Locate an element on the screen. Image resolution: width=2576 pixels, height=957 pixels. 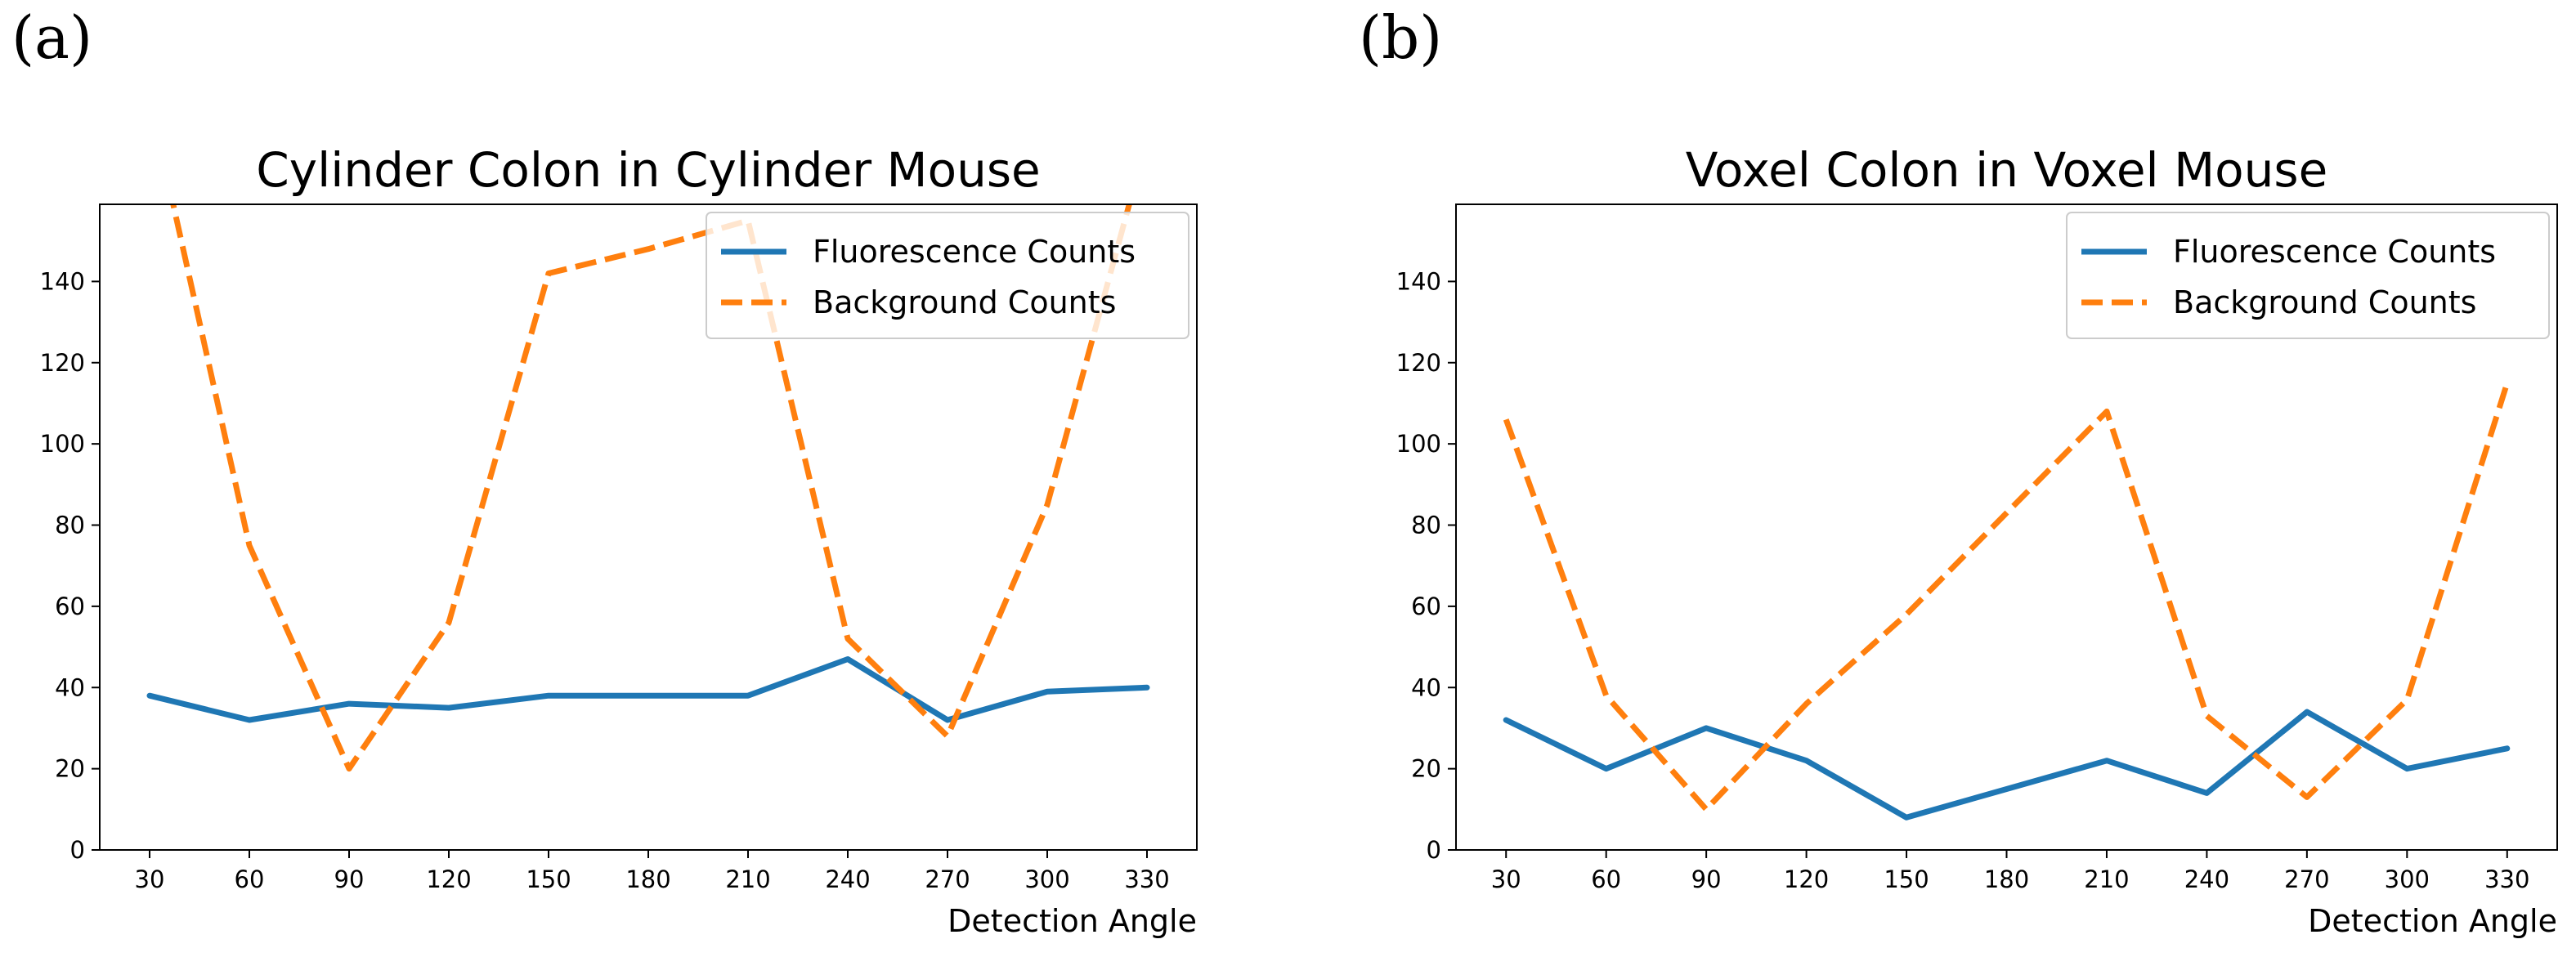
panel-label-a: (a) is located at coordinates (52, 37).